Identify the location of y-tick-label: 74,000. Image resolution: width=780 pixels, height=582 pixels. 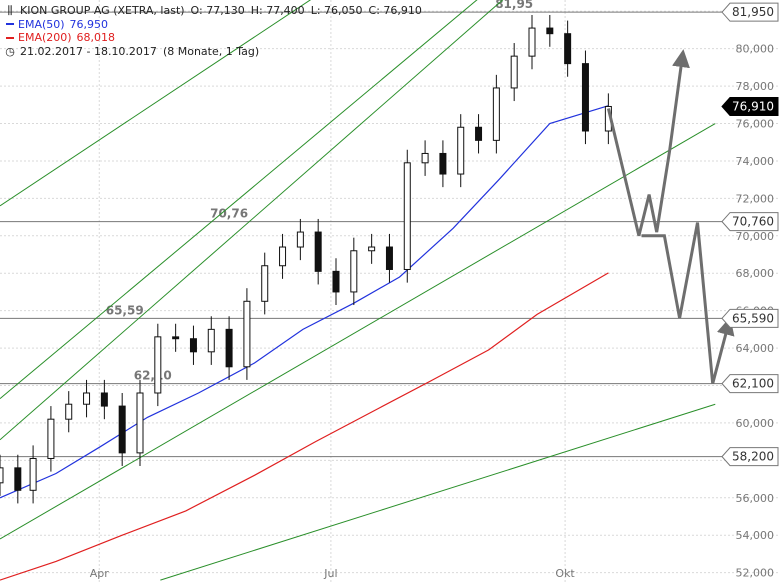
(755, 161).